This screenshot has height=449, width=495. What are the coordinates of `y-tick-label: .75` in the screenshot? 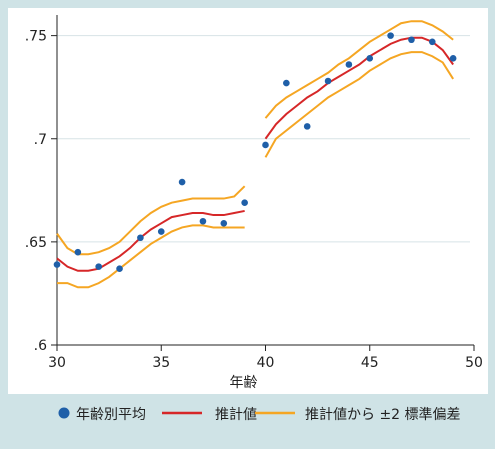 It's located at (36, 37).